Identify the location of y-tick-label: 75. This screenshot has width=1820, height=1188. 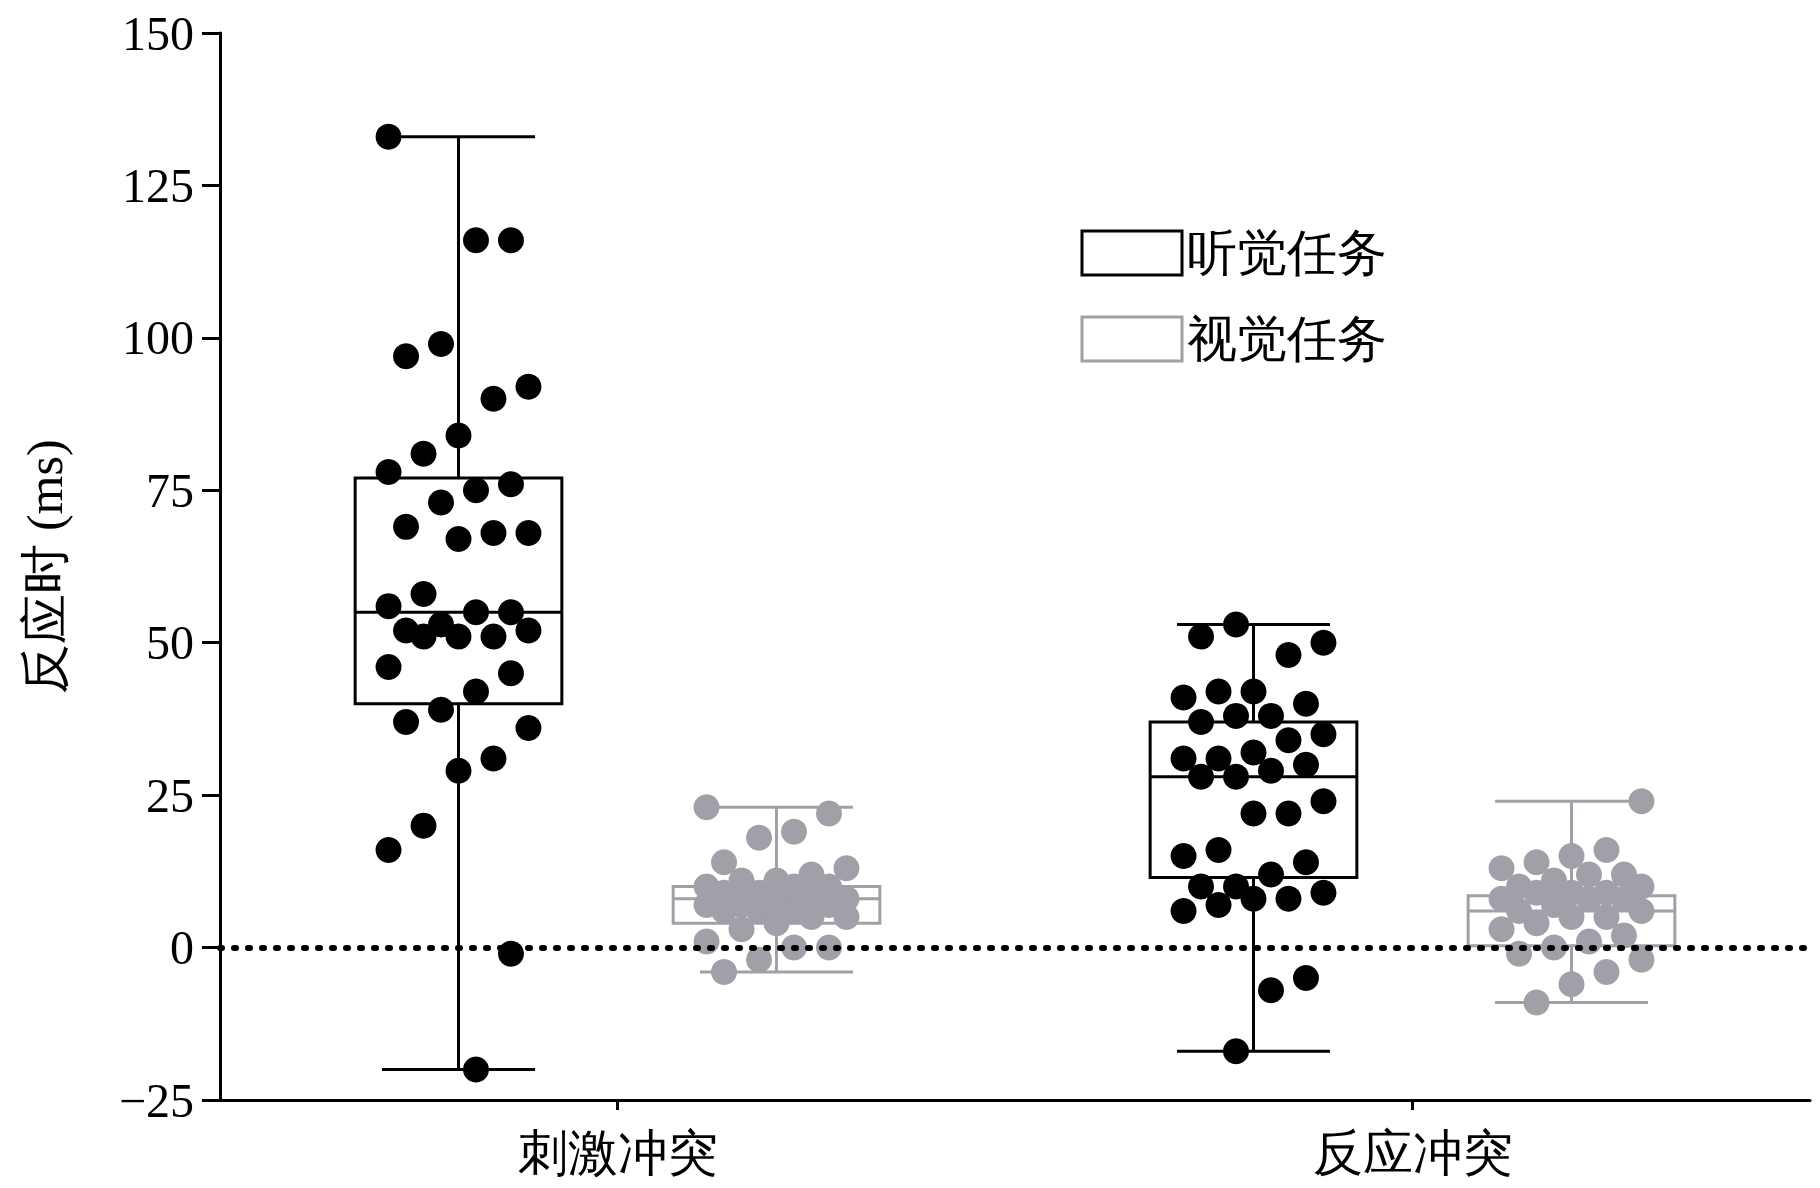
(170, 490).